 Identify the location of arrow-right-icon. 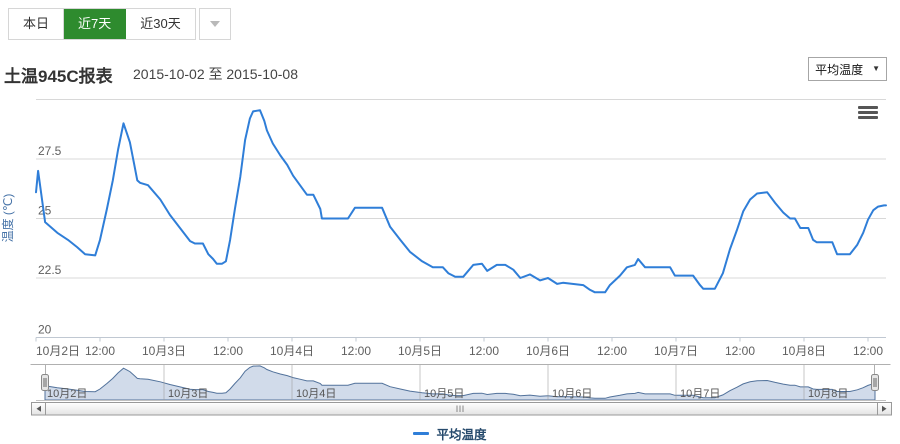
(884, 408).